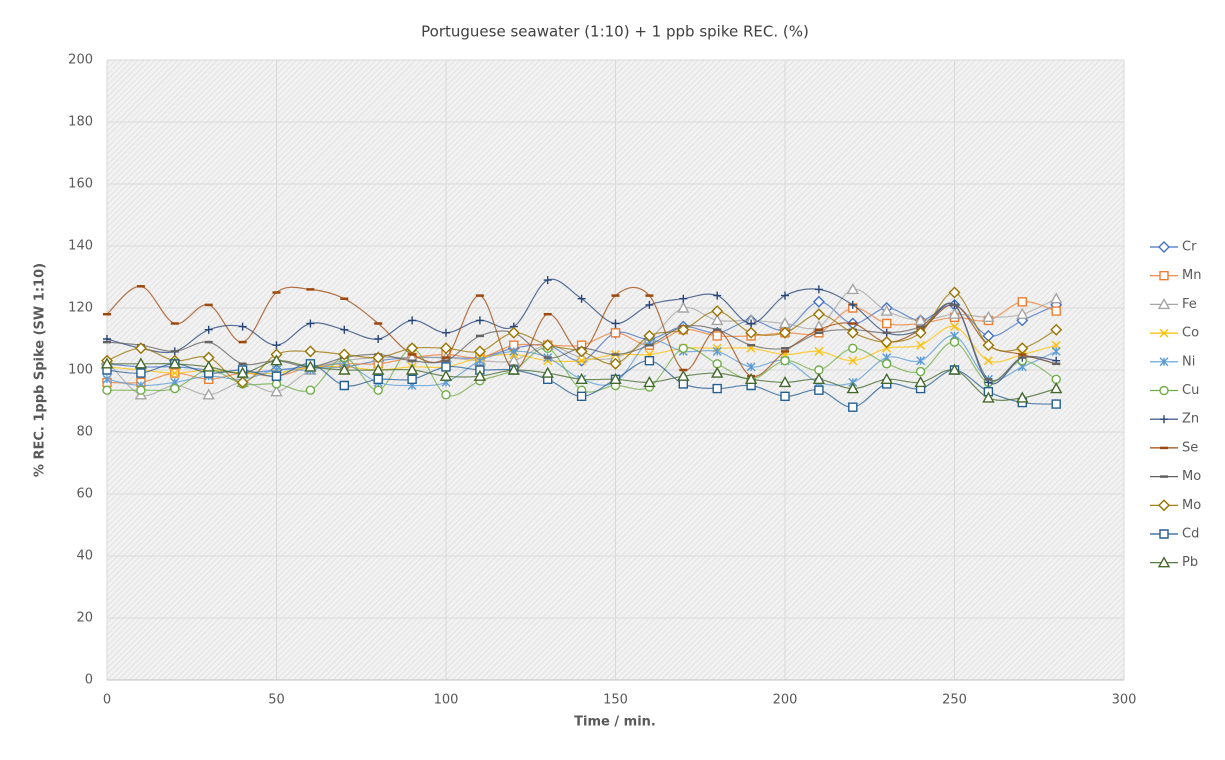  Describe the element at coordinates (80, 308) in the screenshot. I see `y-tick-label: 120` at that location.